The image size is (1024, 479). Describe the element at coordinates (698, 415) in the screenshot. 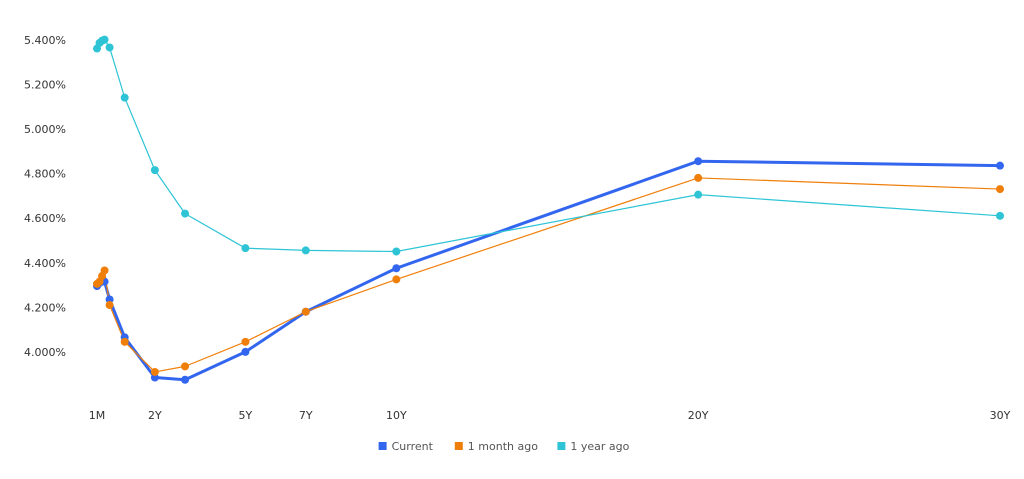

I see `x-tick-label: 20Y` at that location.